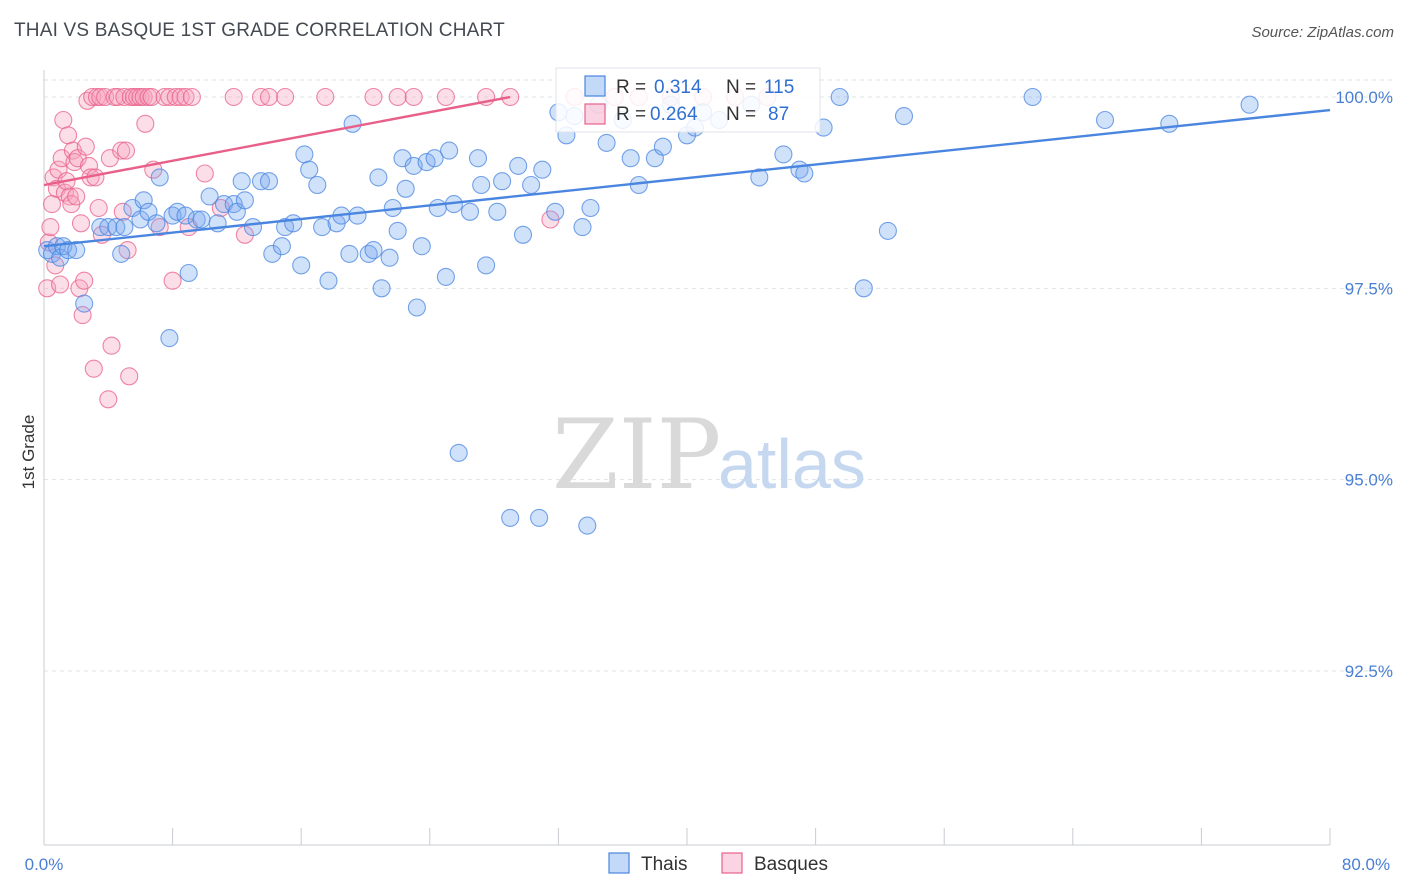 This screenshot has width=1406, height=892. I want to click on legend-label-thais: Thais, so click(664, 864).